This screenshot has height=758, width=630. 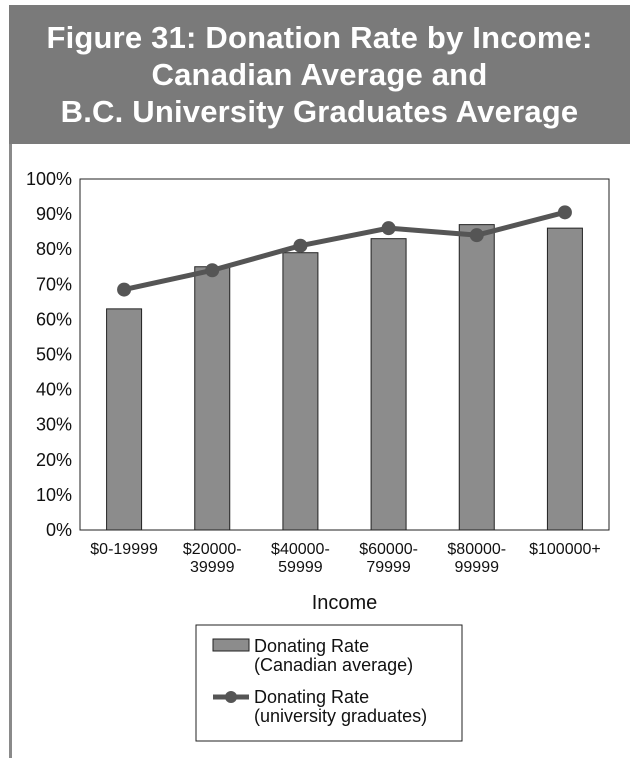 I want to click on figure-title-line-1: Figure 31: Donation Rate by Income:, so click(x=319, y=37).